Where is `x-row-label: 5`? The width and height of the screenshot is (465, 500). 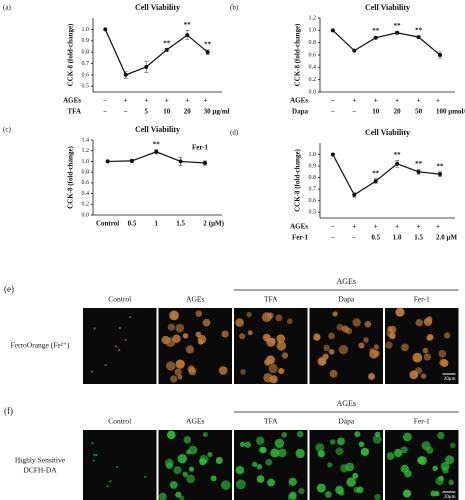 x-row-label: 5 is located at coordinates (146, 112).